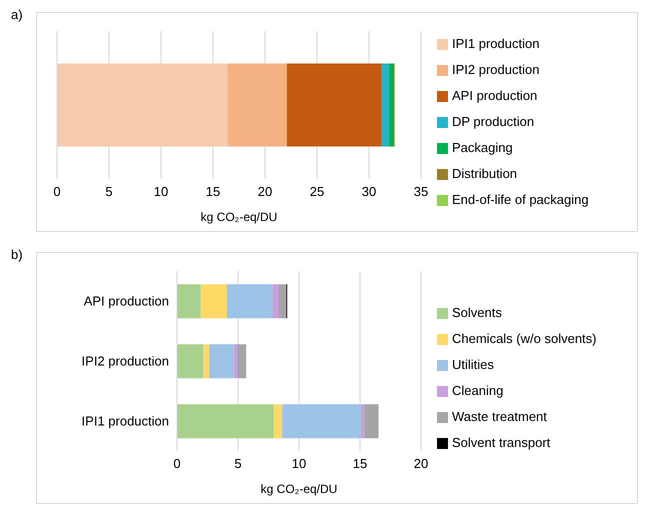 The image size is (656, 513). I want to click on legend-label: Solvents, so click(477, 312).